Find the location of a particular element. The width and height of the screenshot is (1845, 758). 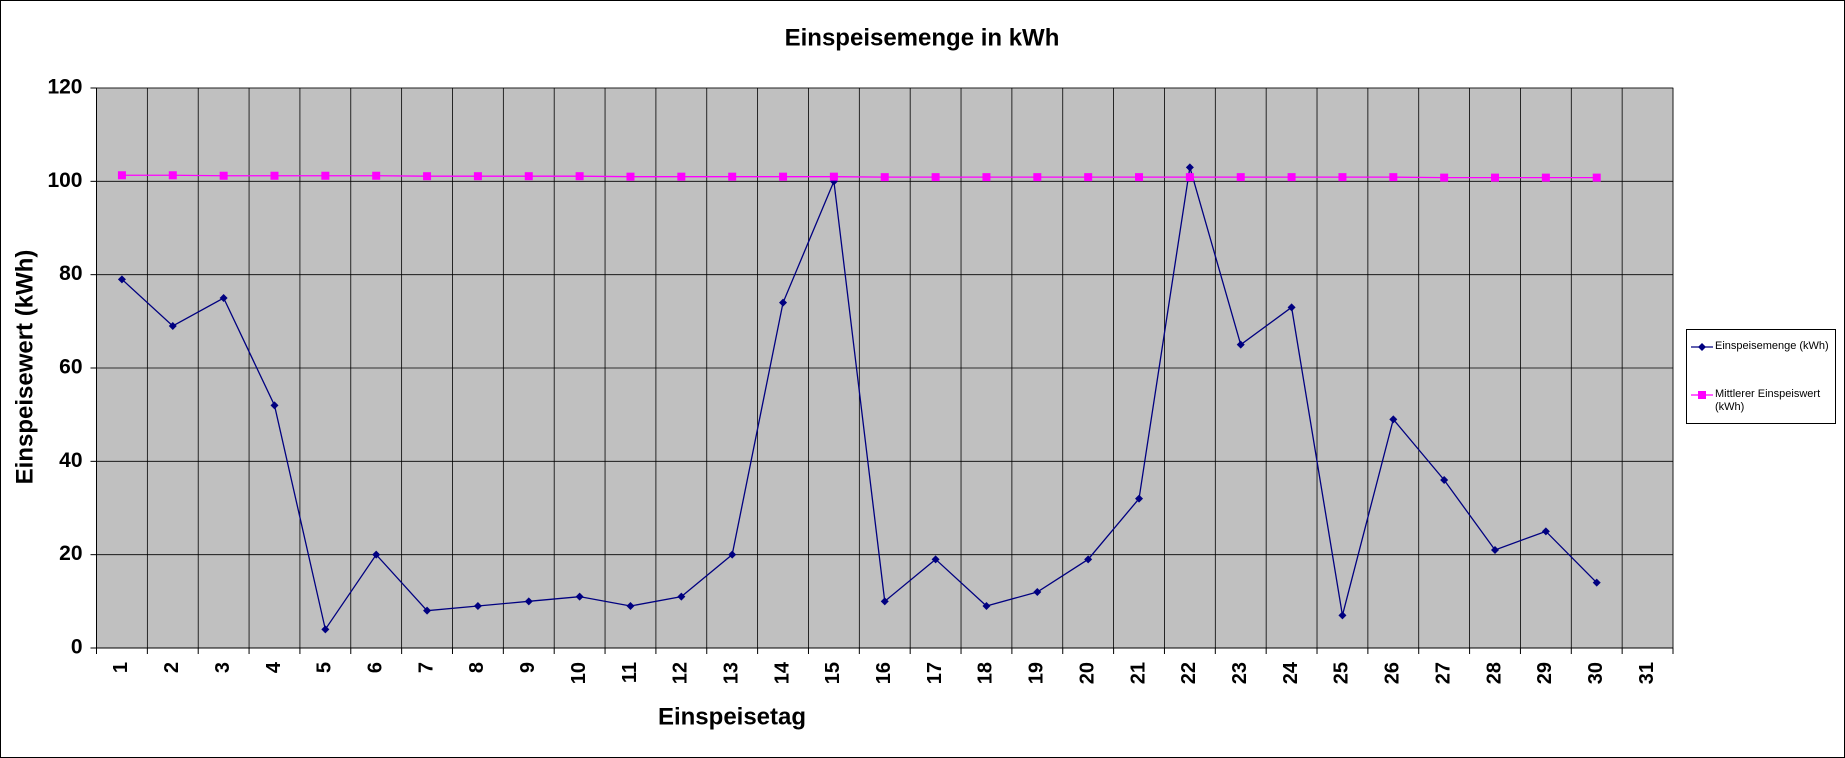

chart-title: Einspeisemenge in kWh is located at coordinates (922, 37).